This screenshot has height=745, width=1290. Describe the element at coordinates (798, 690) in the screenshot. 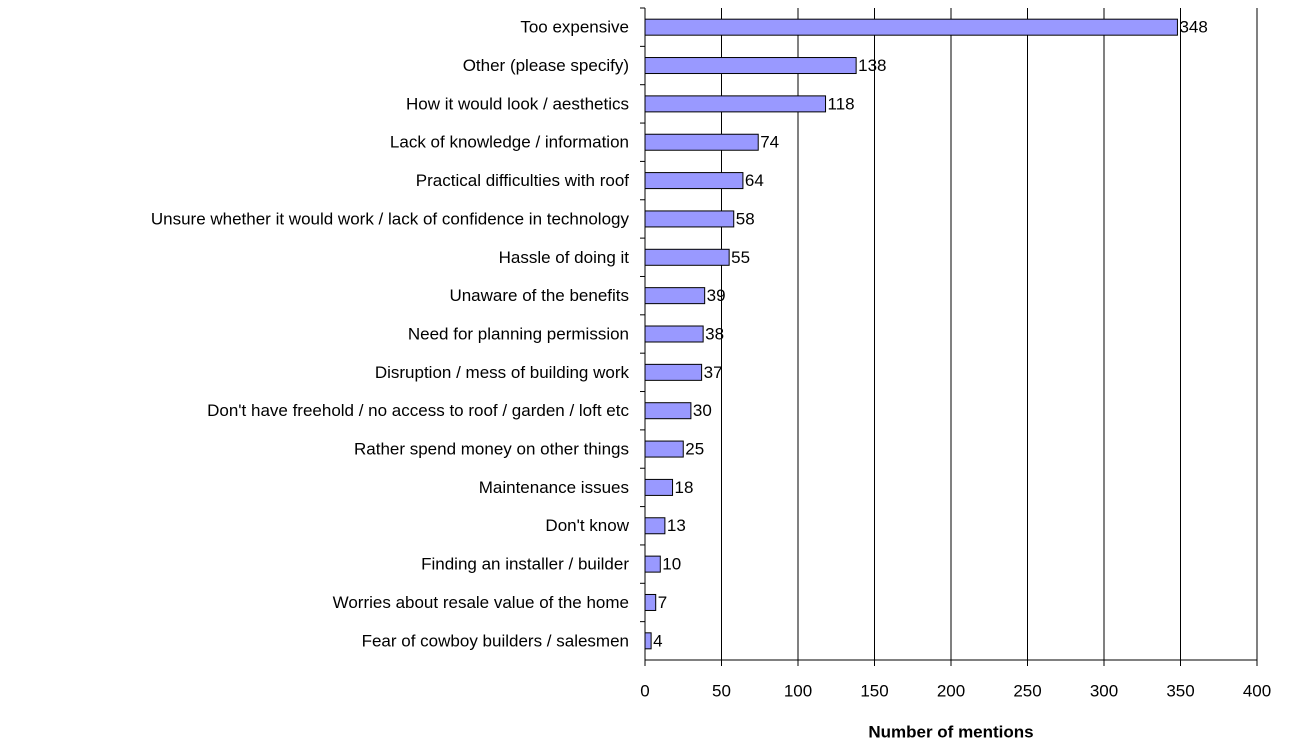

I see `x-tick-label: 100` at that location.